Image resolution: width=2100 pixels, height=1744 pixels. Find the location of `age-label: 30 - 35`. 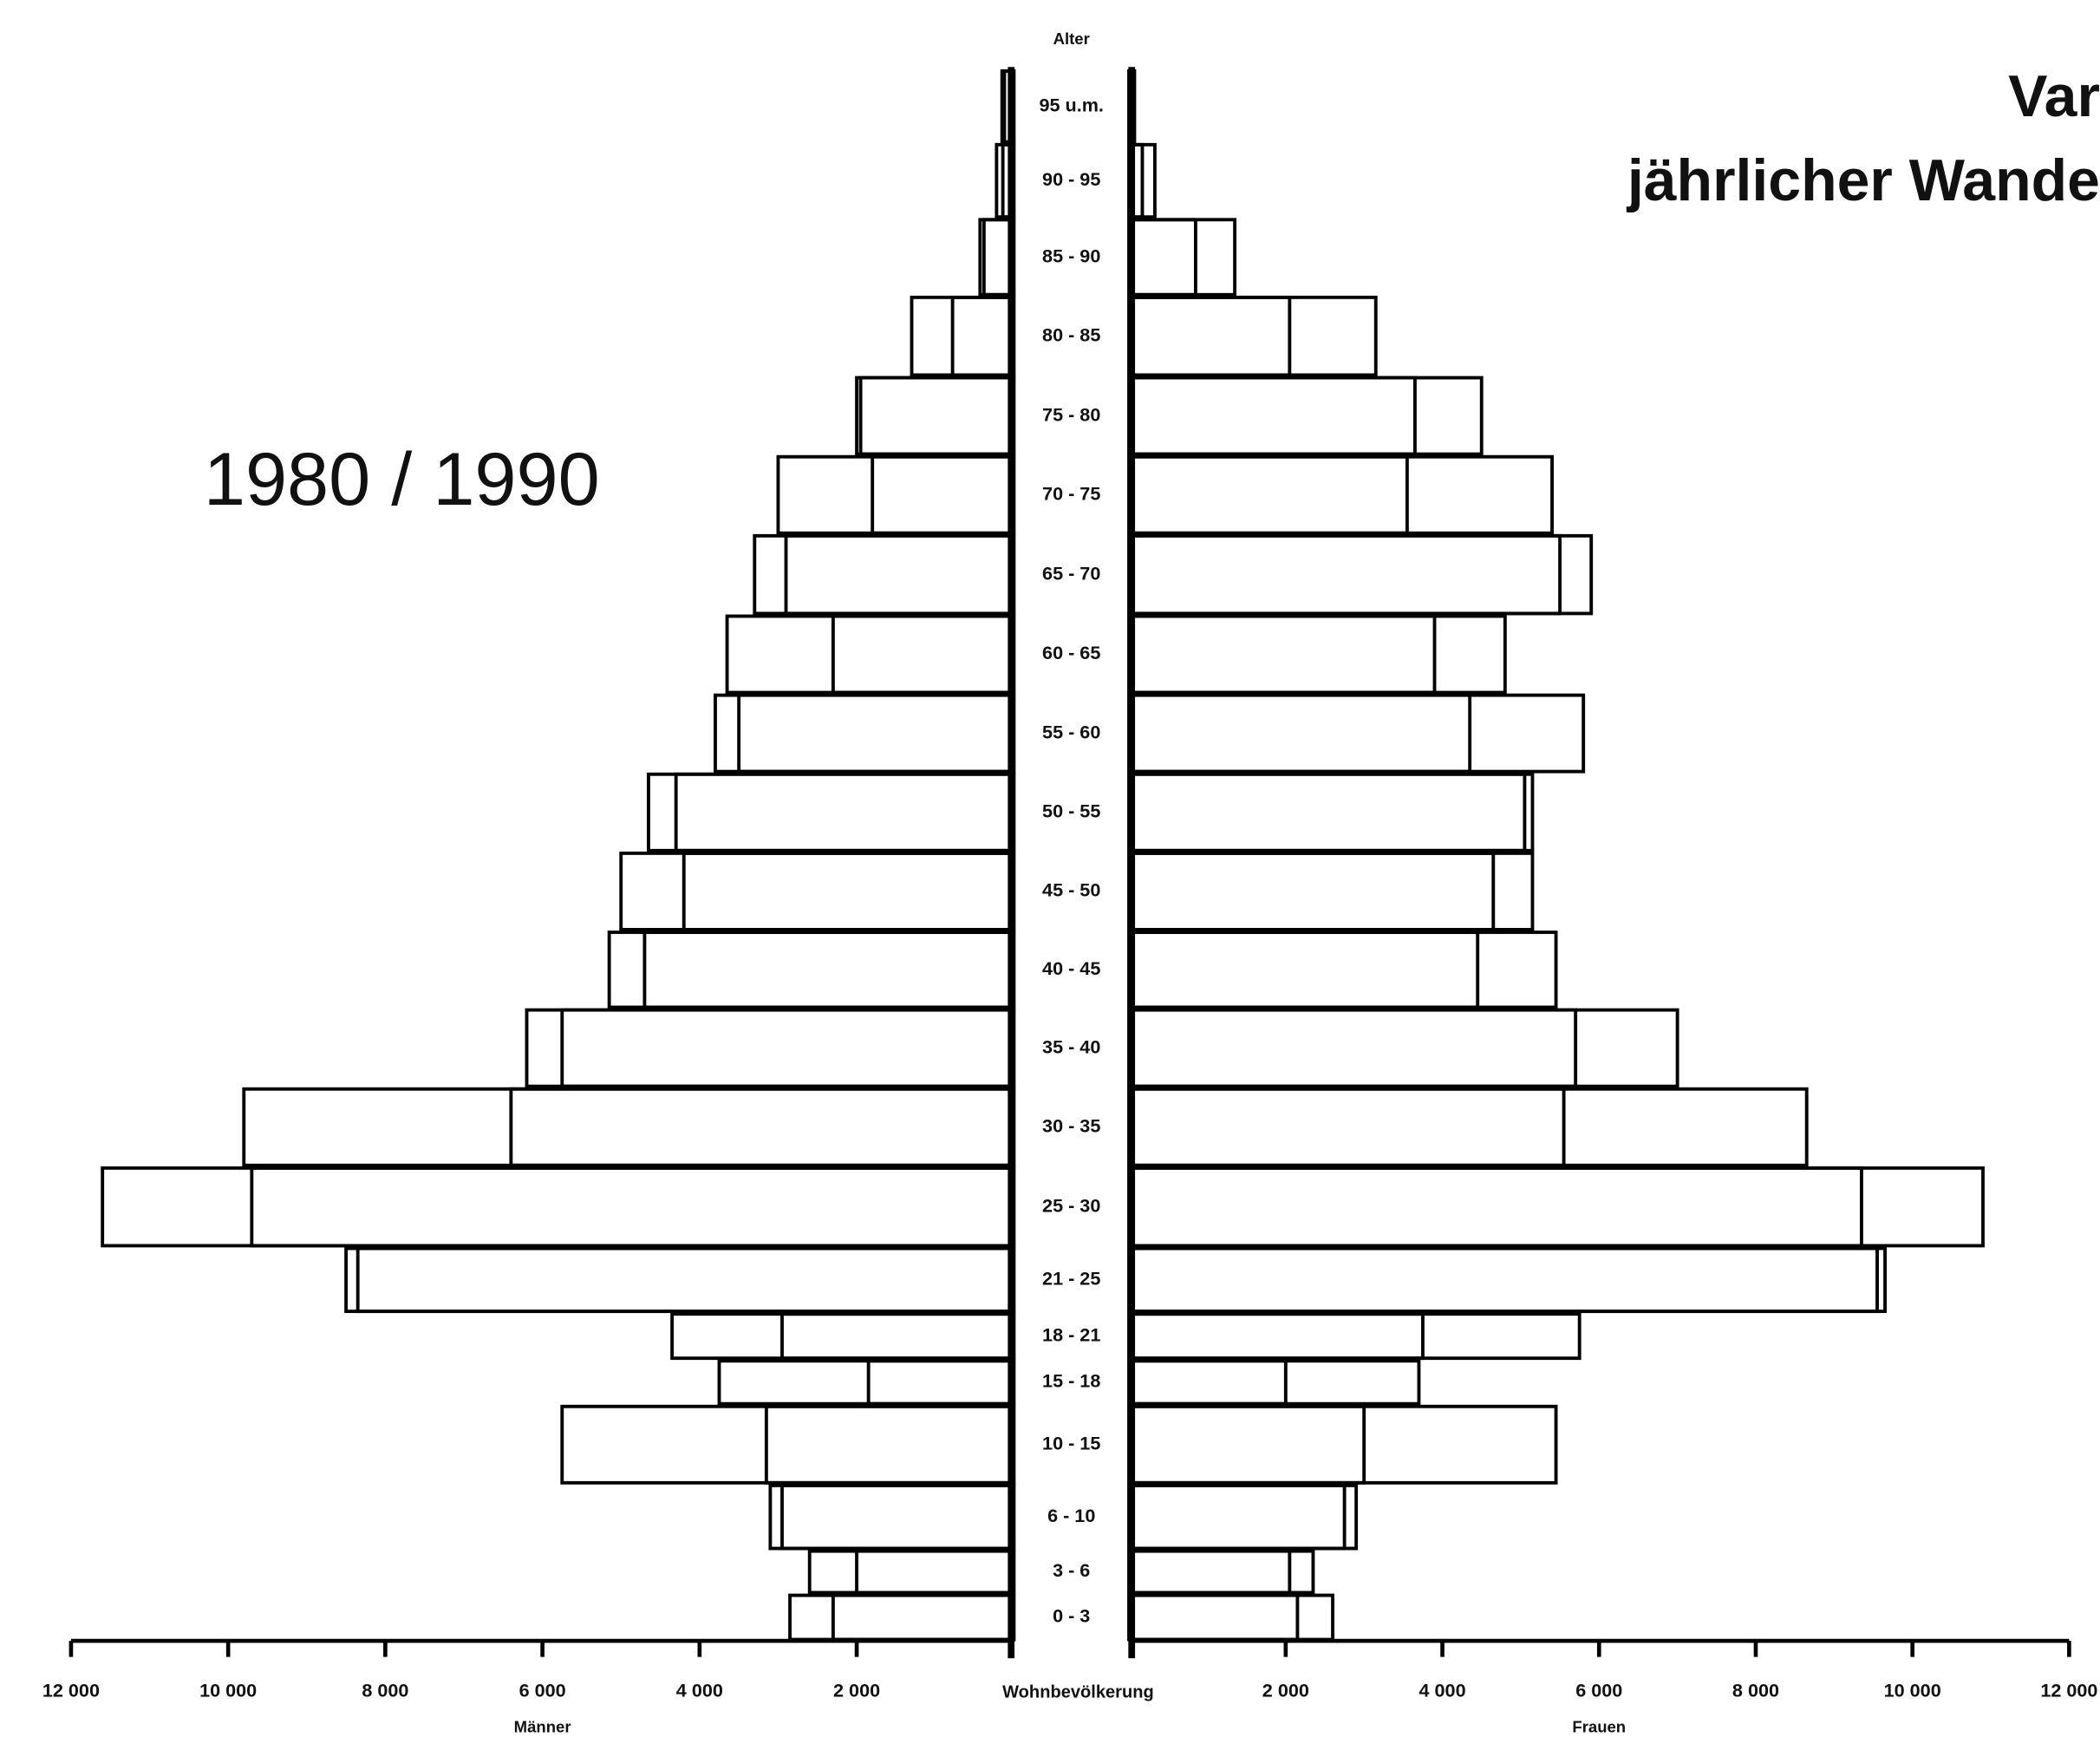

age-label: 30 - 35 is located at coordinates (1071, 1125).